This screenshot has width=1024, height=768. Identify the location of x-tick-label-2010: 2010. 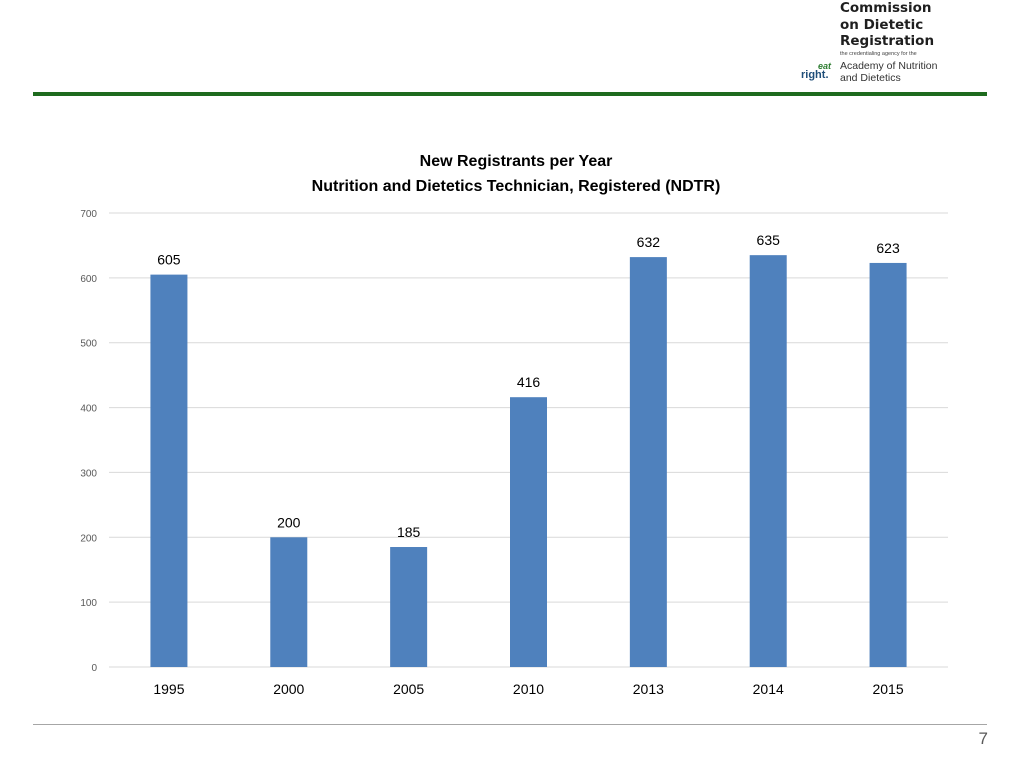
(528, 689).